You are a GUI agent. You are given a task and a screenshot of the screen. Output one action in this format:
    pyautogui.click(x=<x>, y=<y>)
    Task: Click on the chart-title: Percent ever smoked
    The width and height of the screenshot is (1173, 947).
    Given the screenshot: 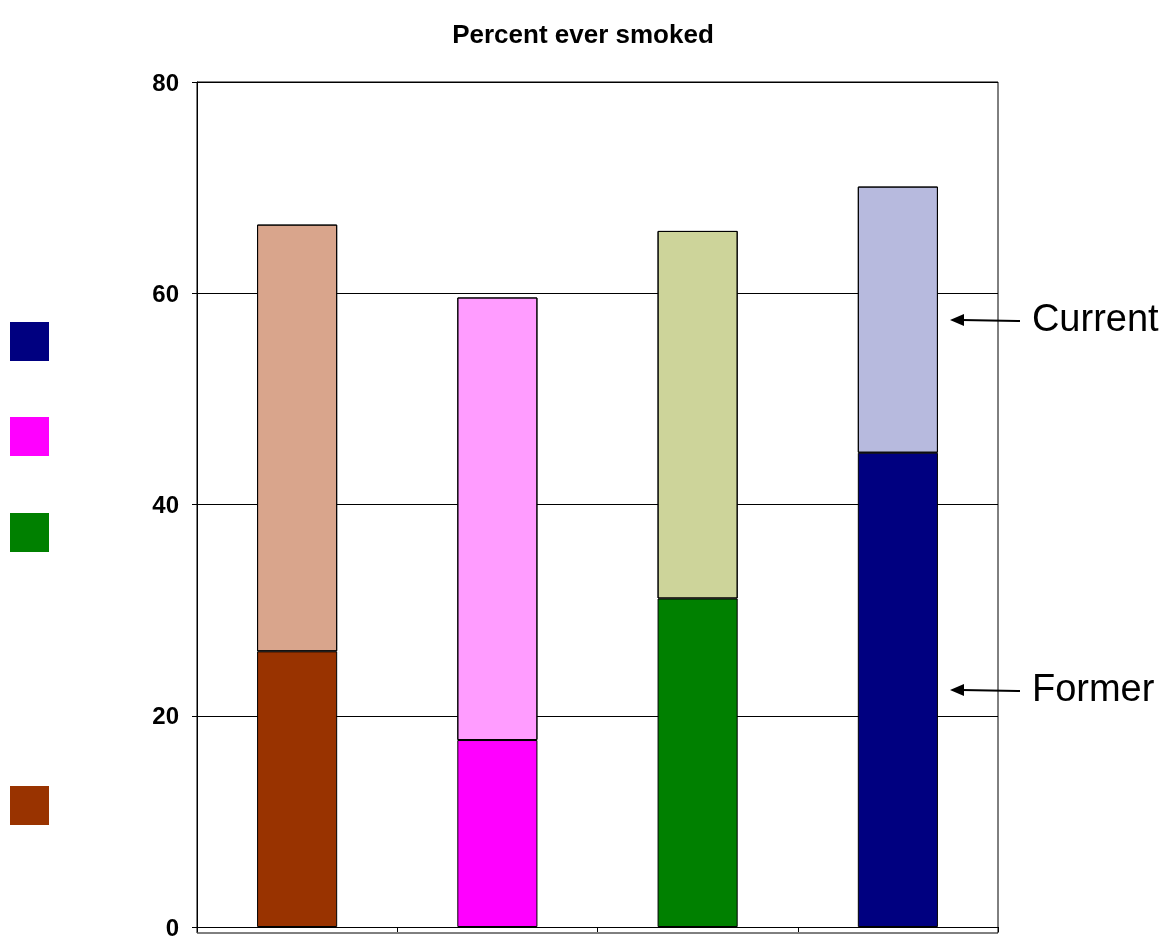 What is the action you would take?
    pyautogui.click(x=583, y=34)
    